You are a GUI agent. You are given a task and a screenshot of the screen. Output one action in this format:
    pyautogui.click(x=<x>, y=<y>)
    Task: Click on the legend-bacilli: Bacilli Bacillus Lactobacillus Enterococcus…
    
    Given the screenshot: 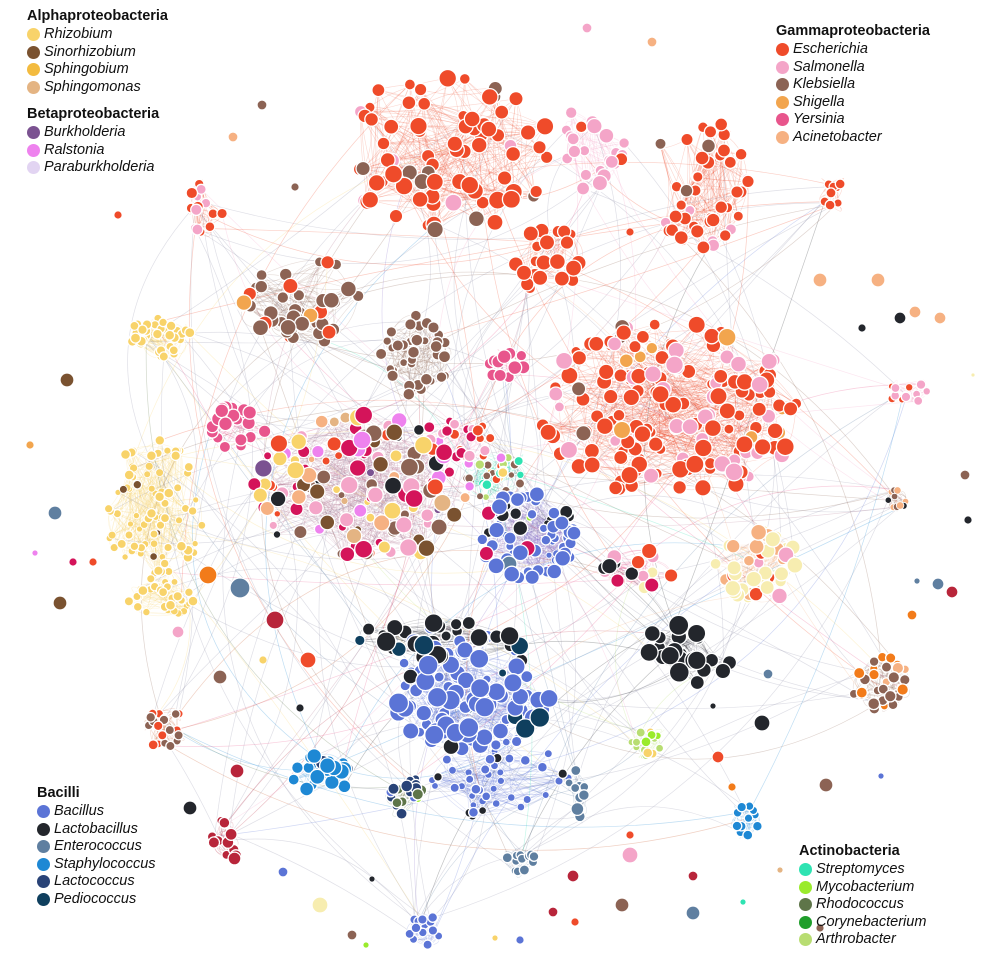 What is the action you would take?
    pyautogui.click(x=96, y=846)
    